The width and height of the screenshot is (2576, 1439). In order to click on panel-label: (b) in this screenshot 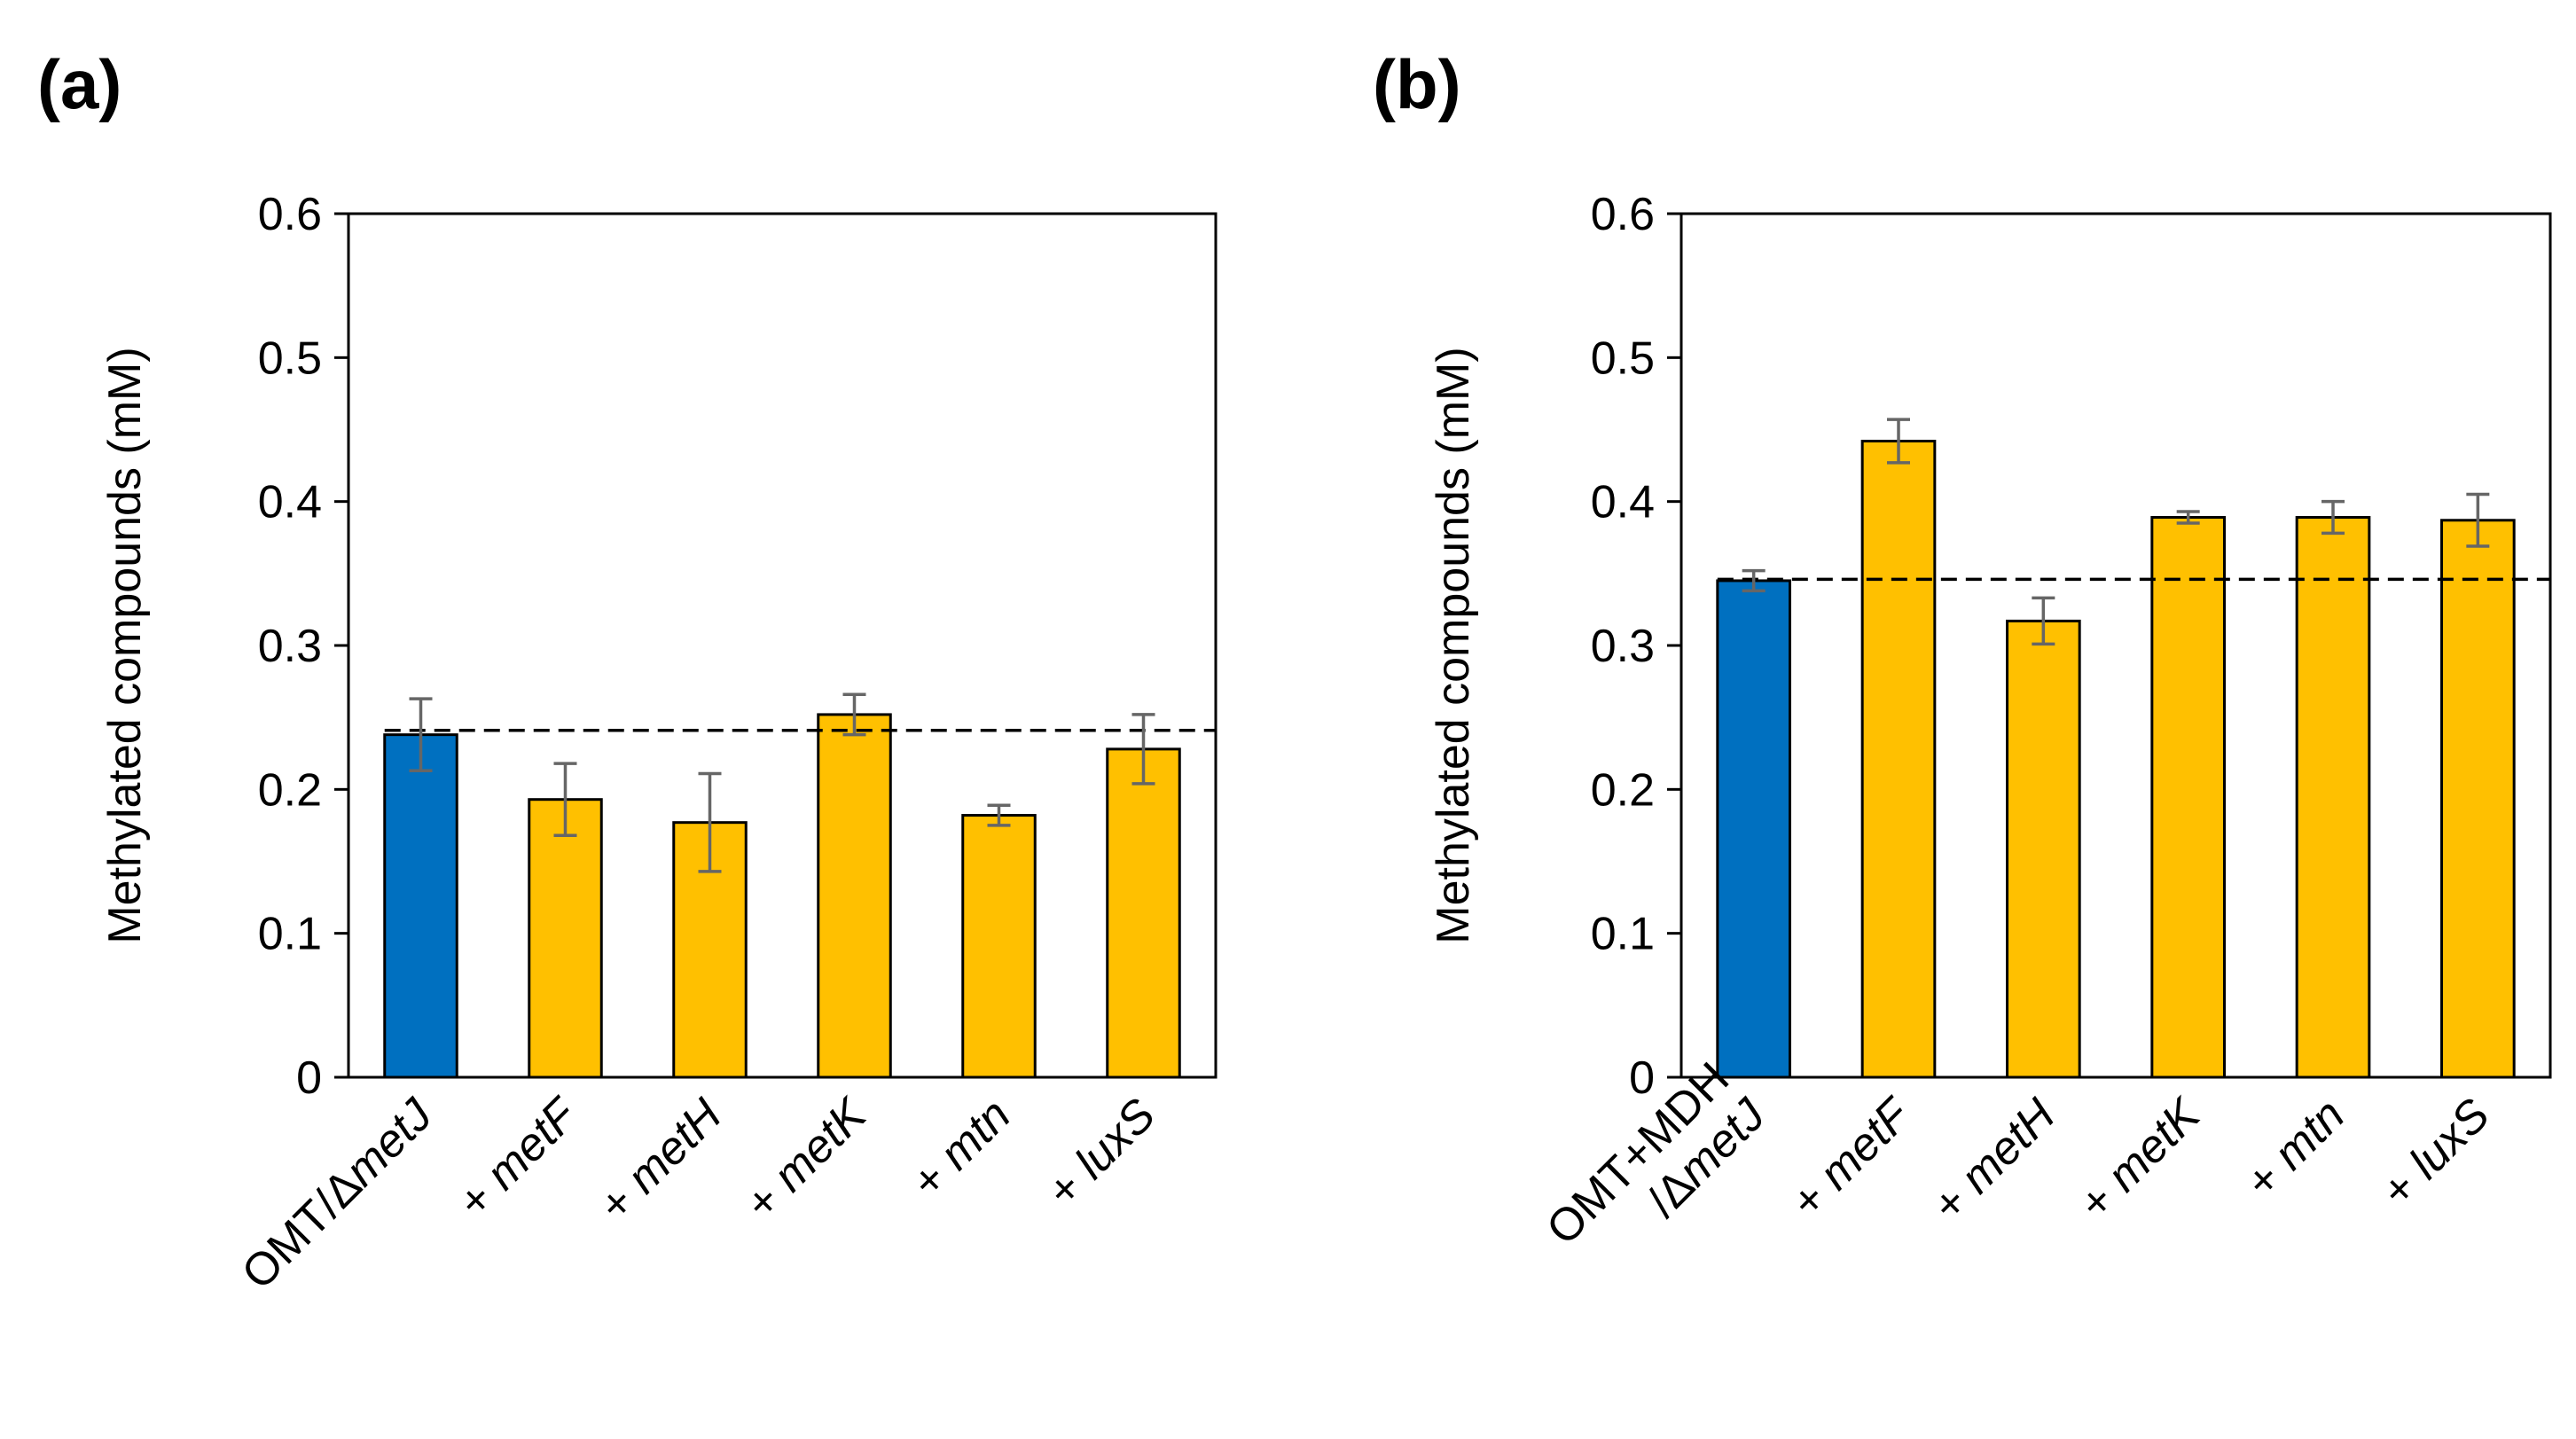, I will do `click(1417, 84)`.